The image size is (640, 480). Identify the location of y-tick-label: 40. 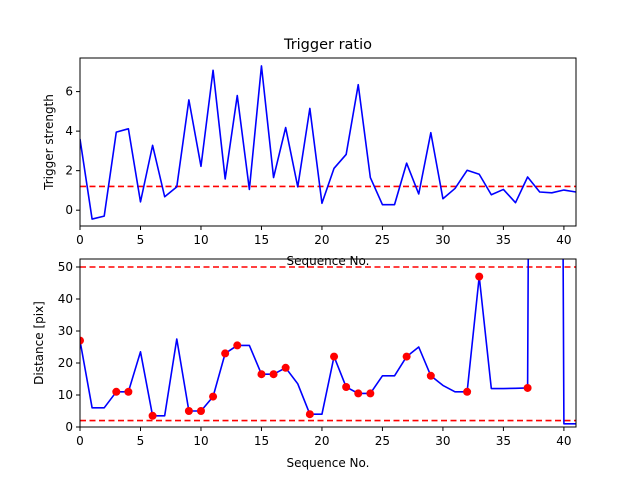
(65, 299).